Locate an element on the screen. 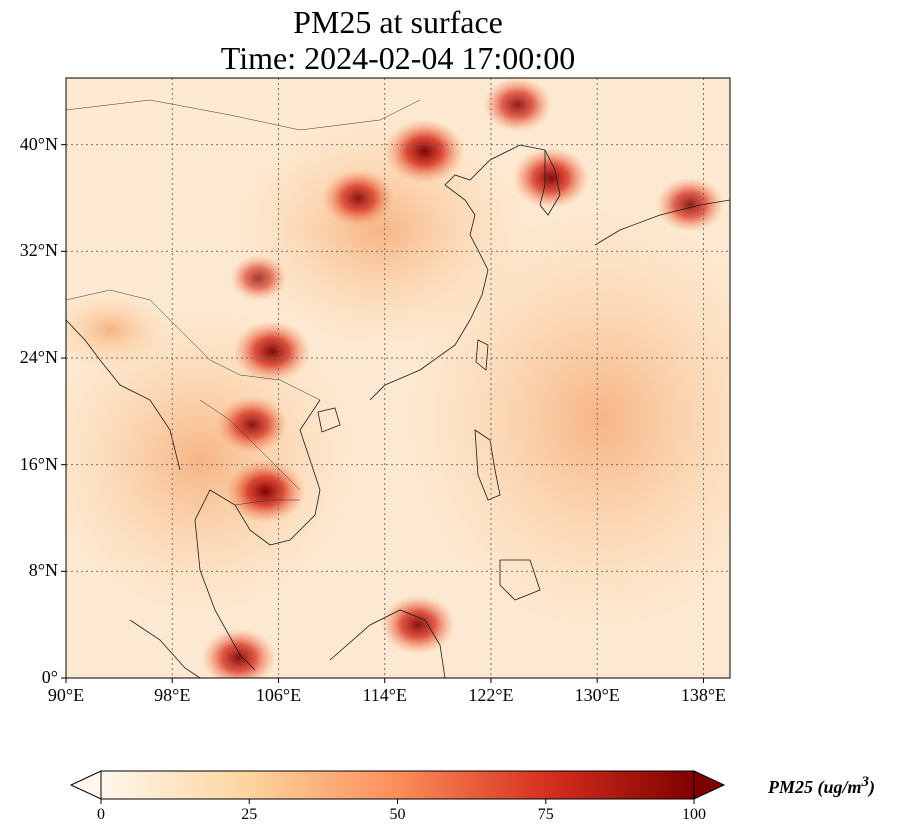  hotspot-shanxi is located at coordinates (358, 198).